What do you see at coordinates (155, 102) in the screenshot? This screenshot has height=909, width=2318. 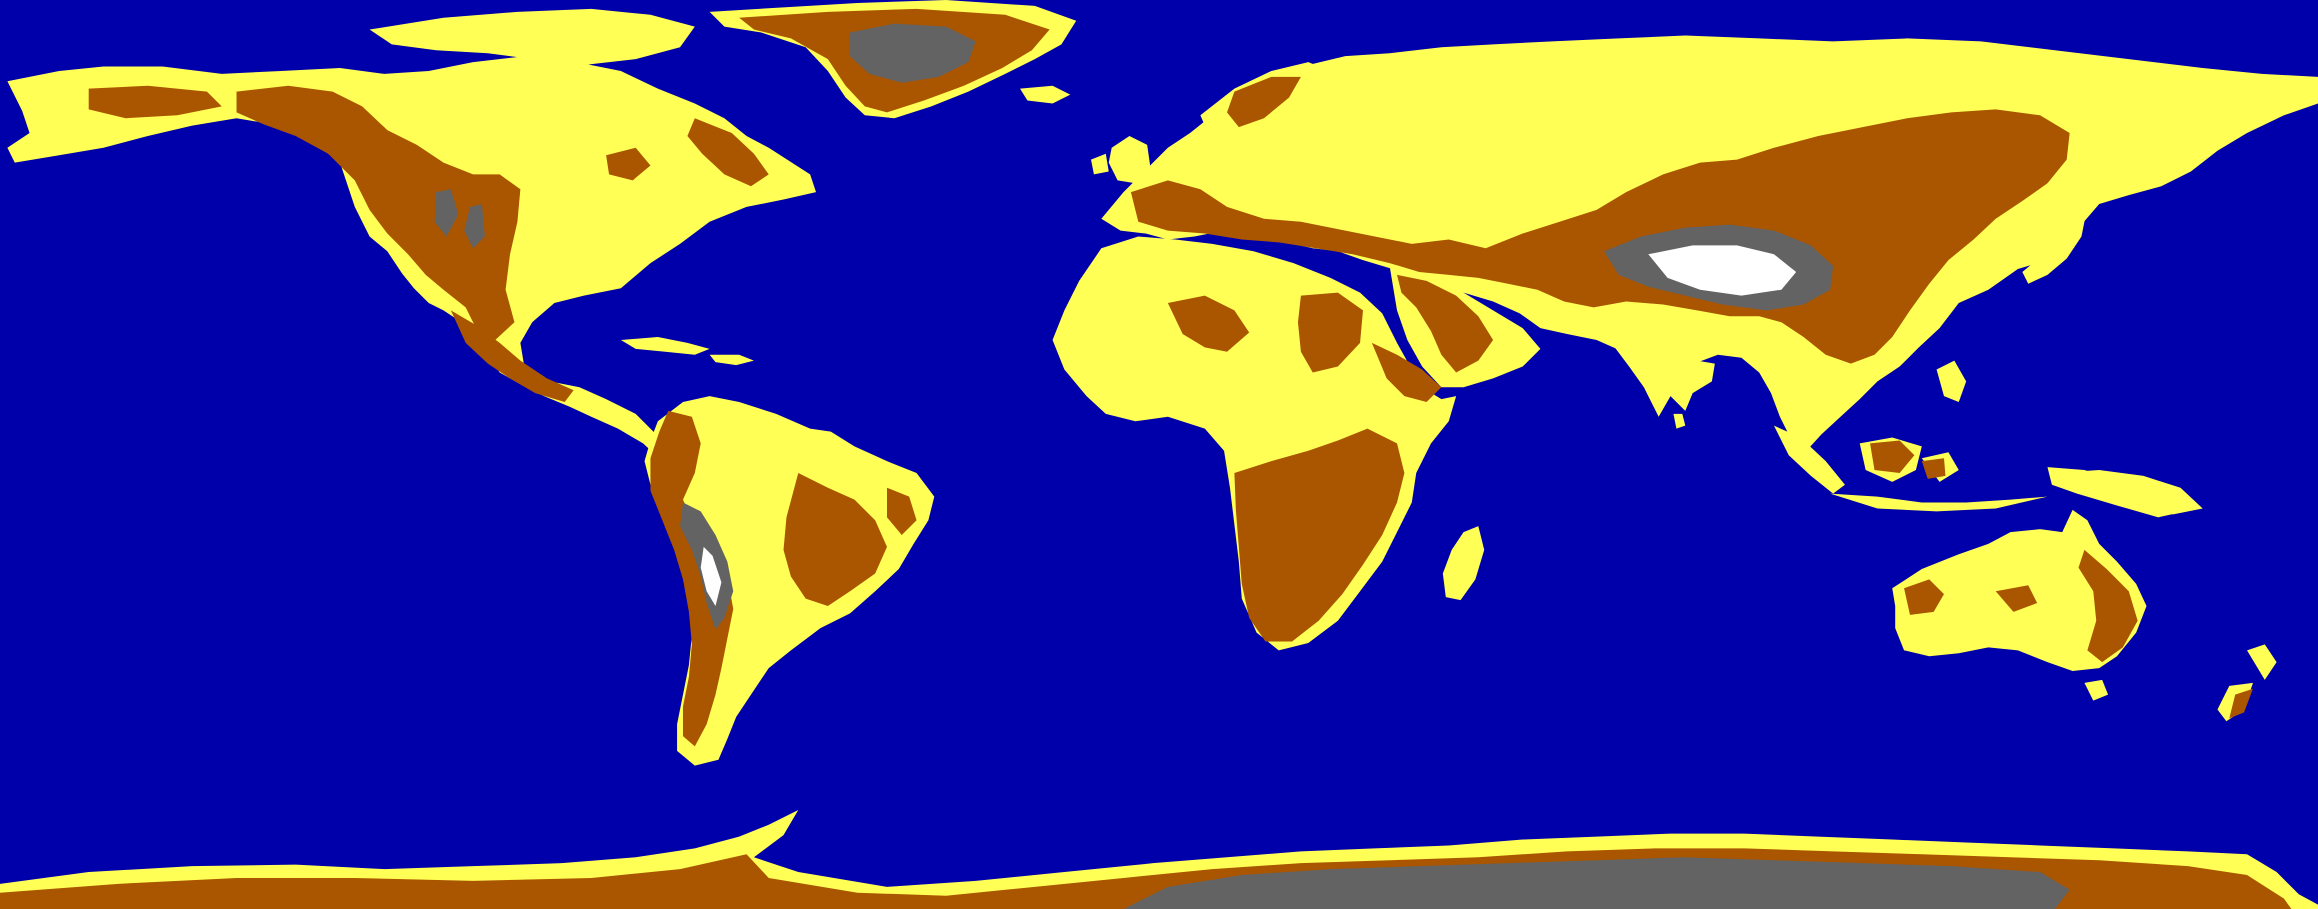 I see `alaska-upland` at bounding box center [155, 102].